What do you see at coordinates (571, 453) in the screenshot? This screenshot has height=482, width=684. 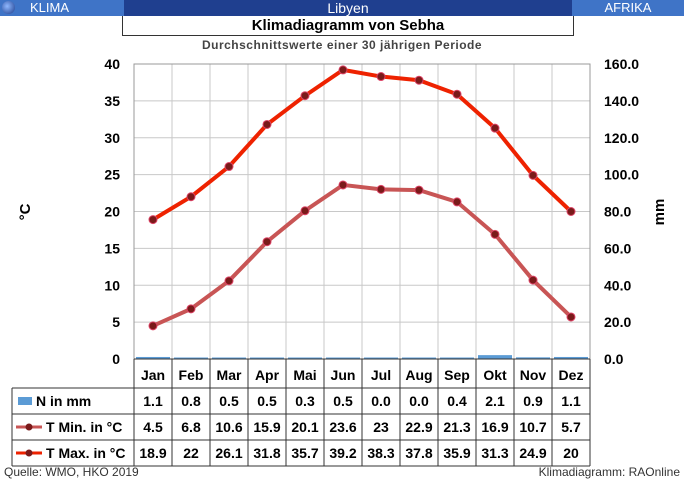 I see `data-label: 20` at bounding box center [571, 453].